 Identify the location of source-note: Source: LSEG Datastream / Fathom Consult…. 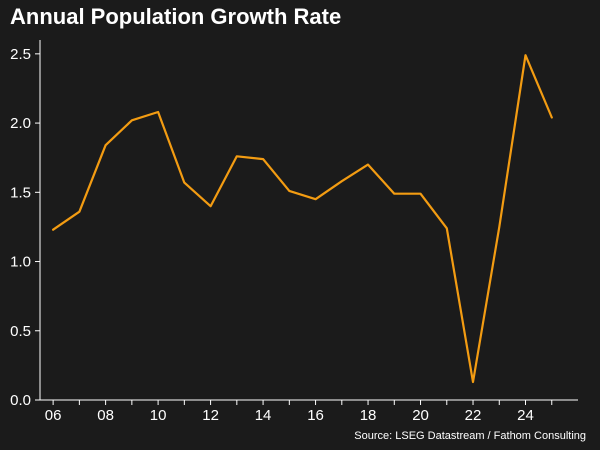
(470, 436).